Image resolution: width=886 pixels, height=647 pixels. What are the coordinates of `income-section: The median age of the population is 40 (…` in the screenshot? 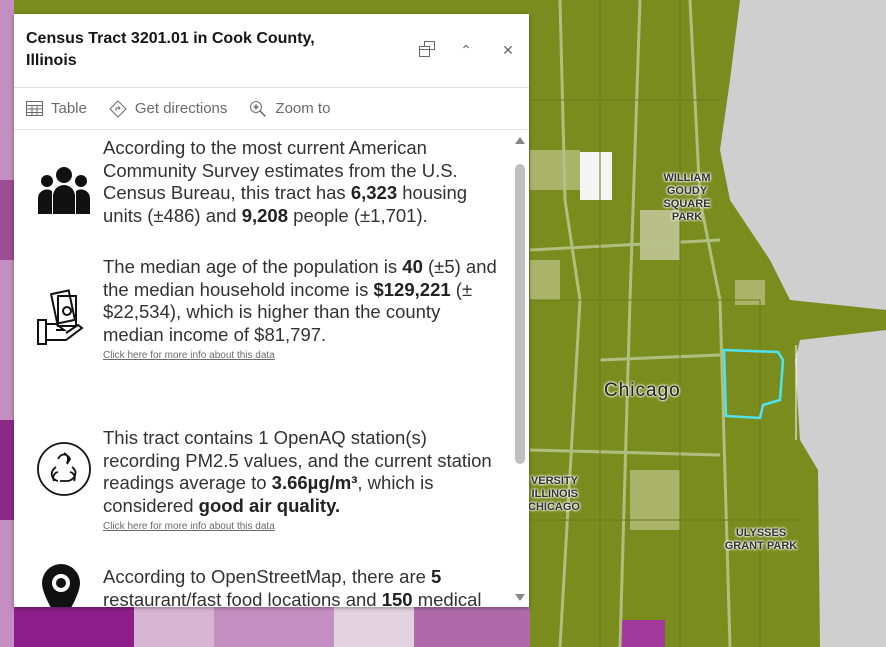 It's located at (303, 309).